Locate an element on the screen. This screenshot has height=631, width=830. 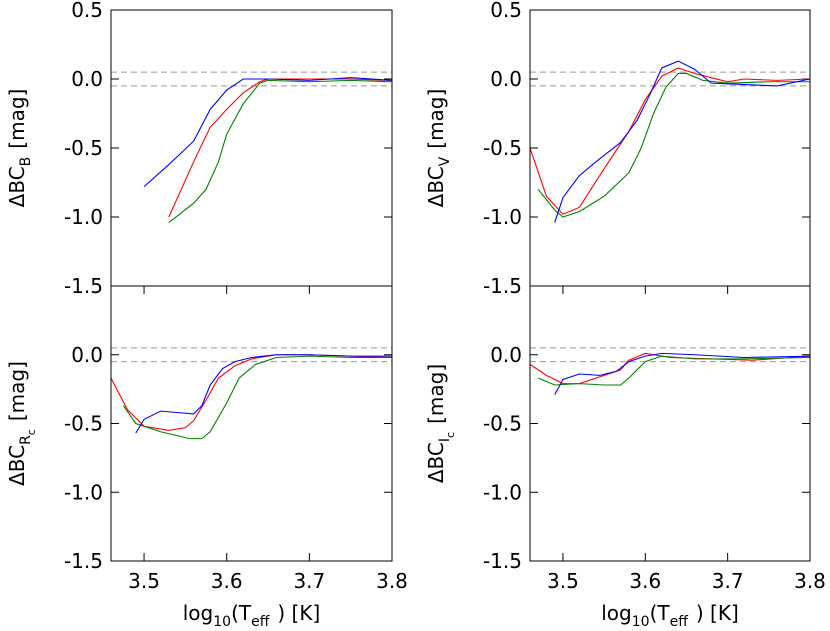
y-axis-label-part: B is located at coordinates (26, 162).